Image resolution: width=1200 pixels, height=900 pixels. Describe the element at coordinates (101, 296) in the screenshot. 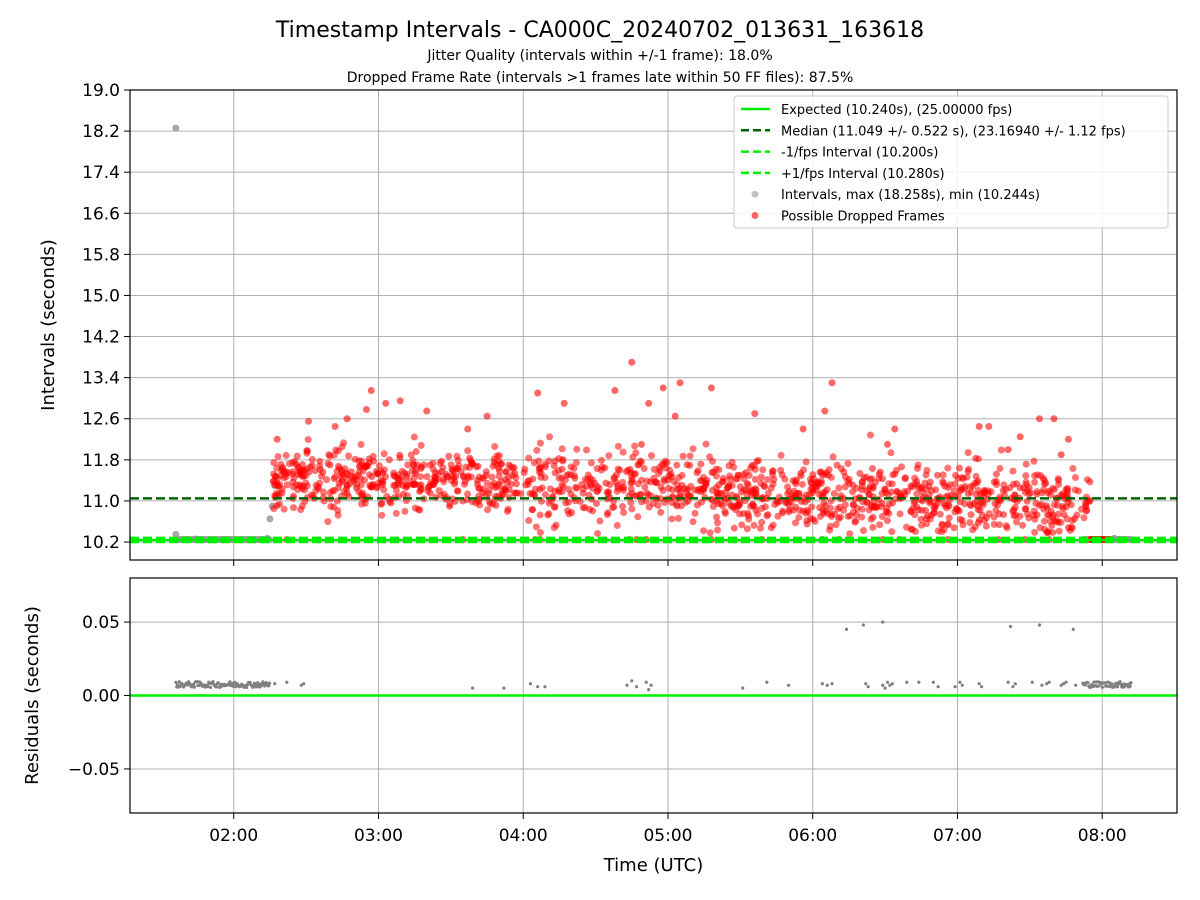

I see `y-tick-label: 15.0` at that location.